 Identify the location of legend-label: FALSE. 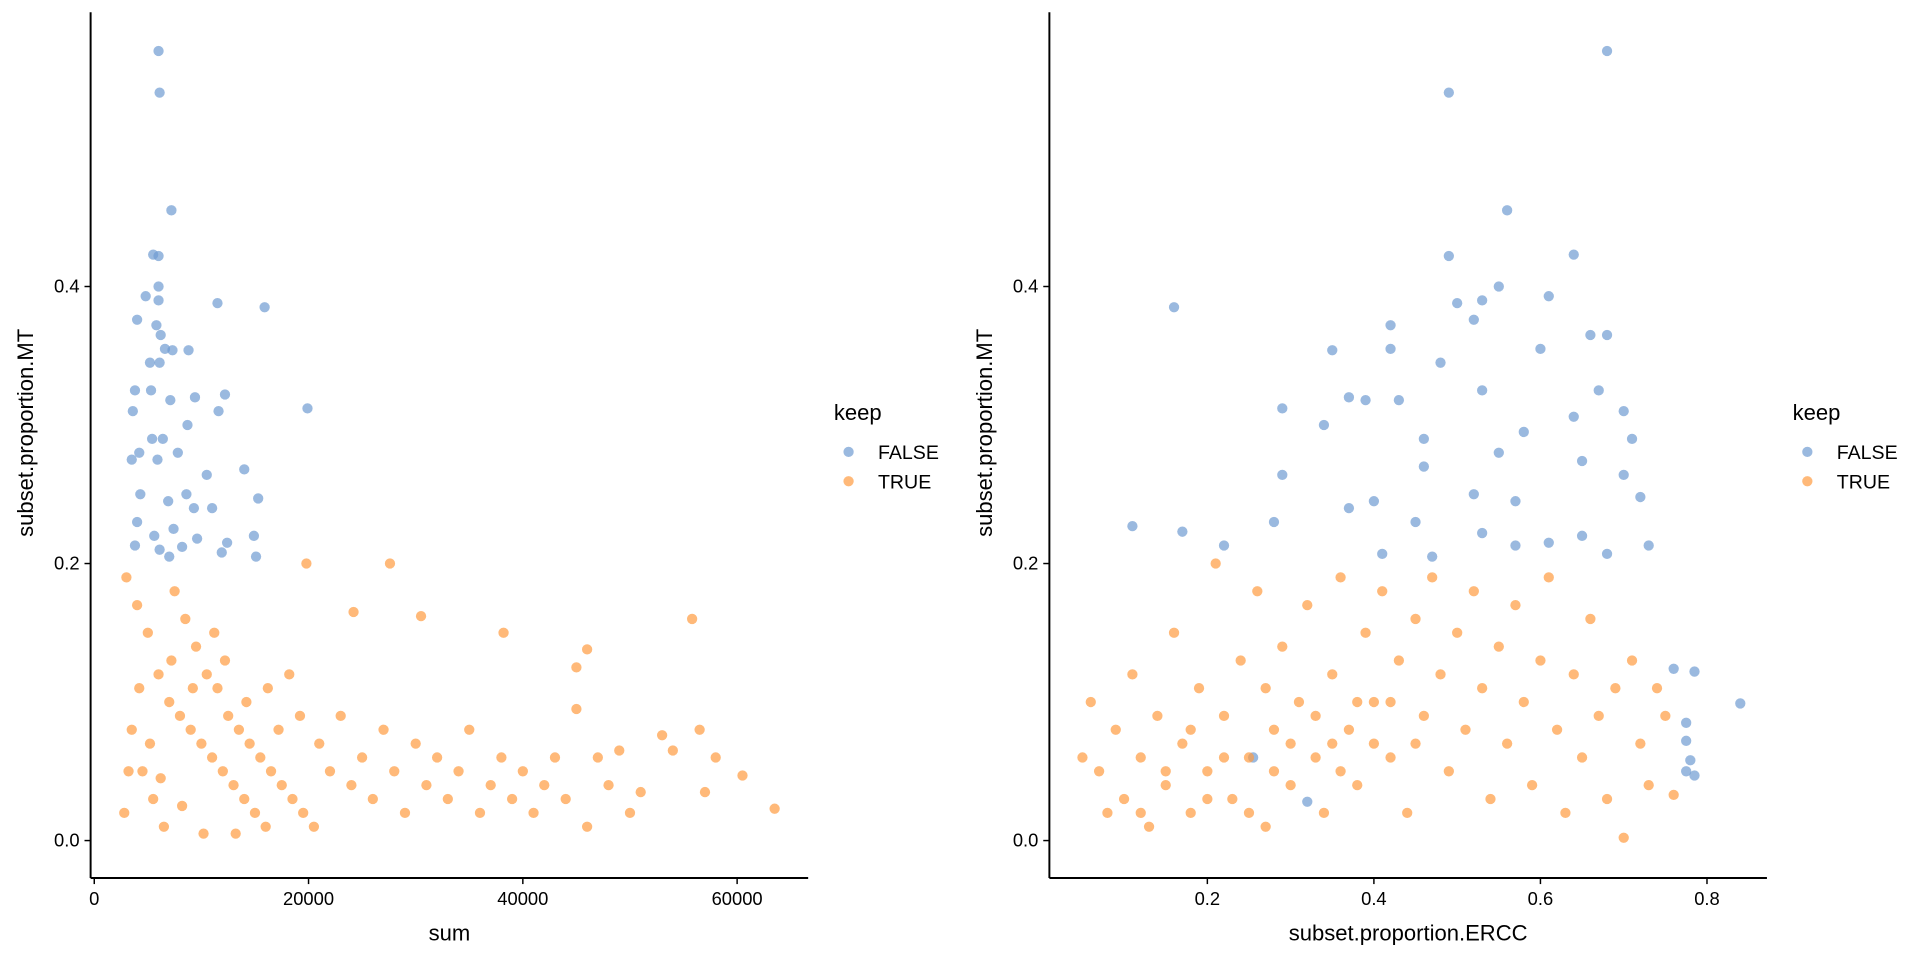
(908, 453).